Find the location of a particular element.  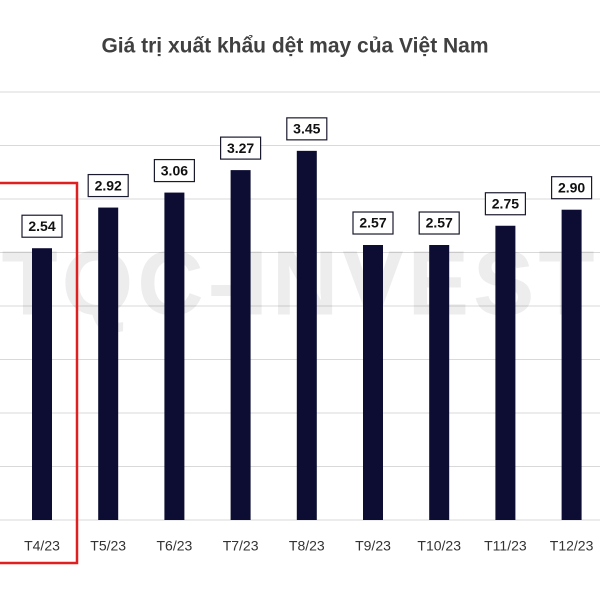

value-label: 3.06 is located at coordinates (174, 170).